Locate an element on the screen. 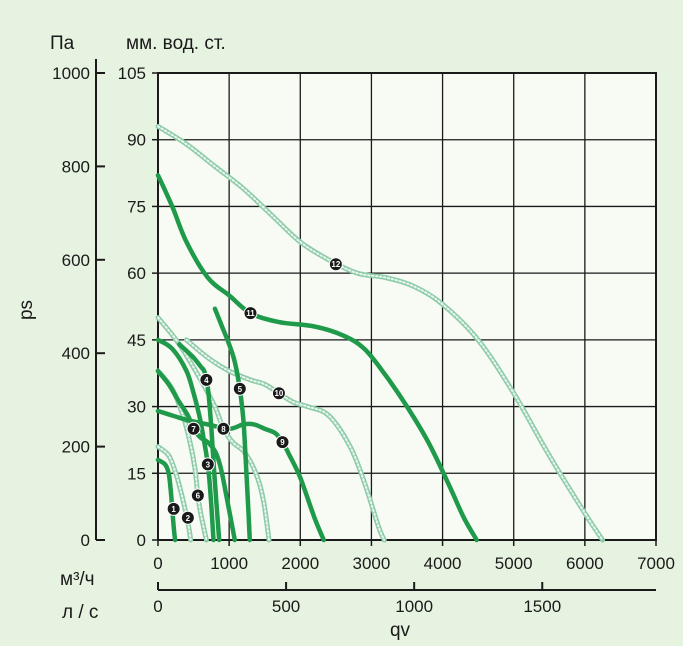 The image size is (683, 646). pa-tick-label: 1000 is located at coordinates (71, 73).